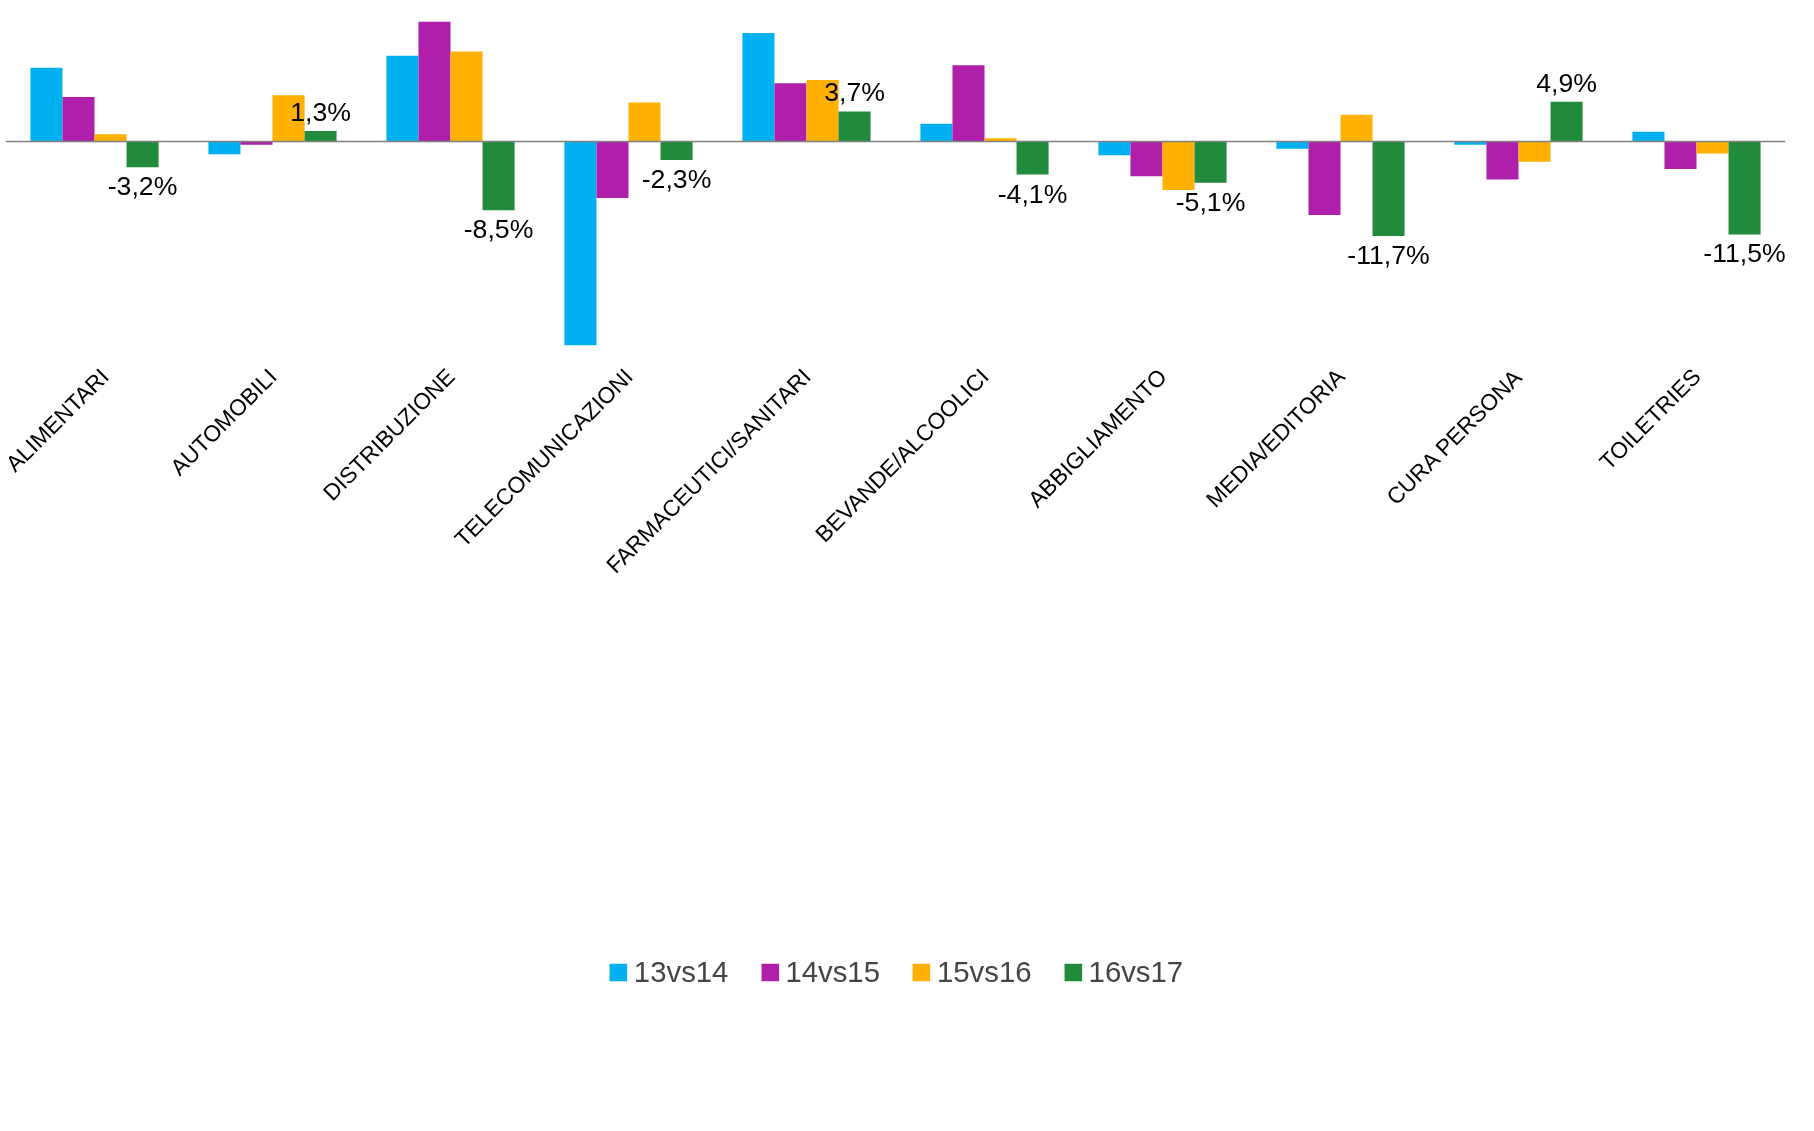 Image resolution: width=1814 pixels, height=1131 pixels. What do you see at coordinates (1388, 255) in the screenshot?
I see `data-label: -11,7%` at bounding box center [1388, 255].